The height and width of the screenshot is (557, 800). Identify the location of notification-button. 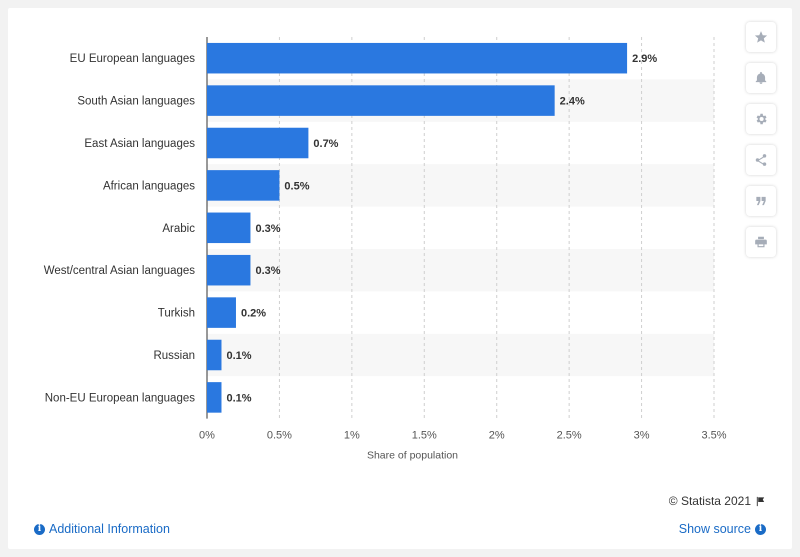
(761, 78).